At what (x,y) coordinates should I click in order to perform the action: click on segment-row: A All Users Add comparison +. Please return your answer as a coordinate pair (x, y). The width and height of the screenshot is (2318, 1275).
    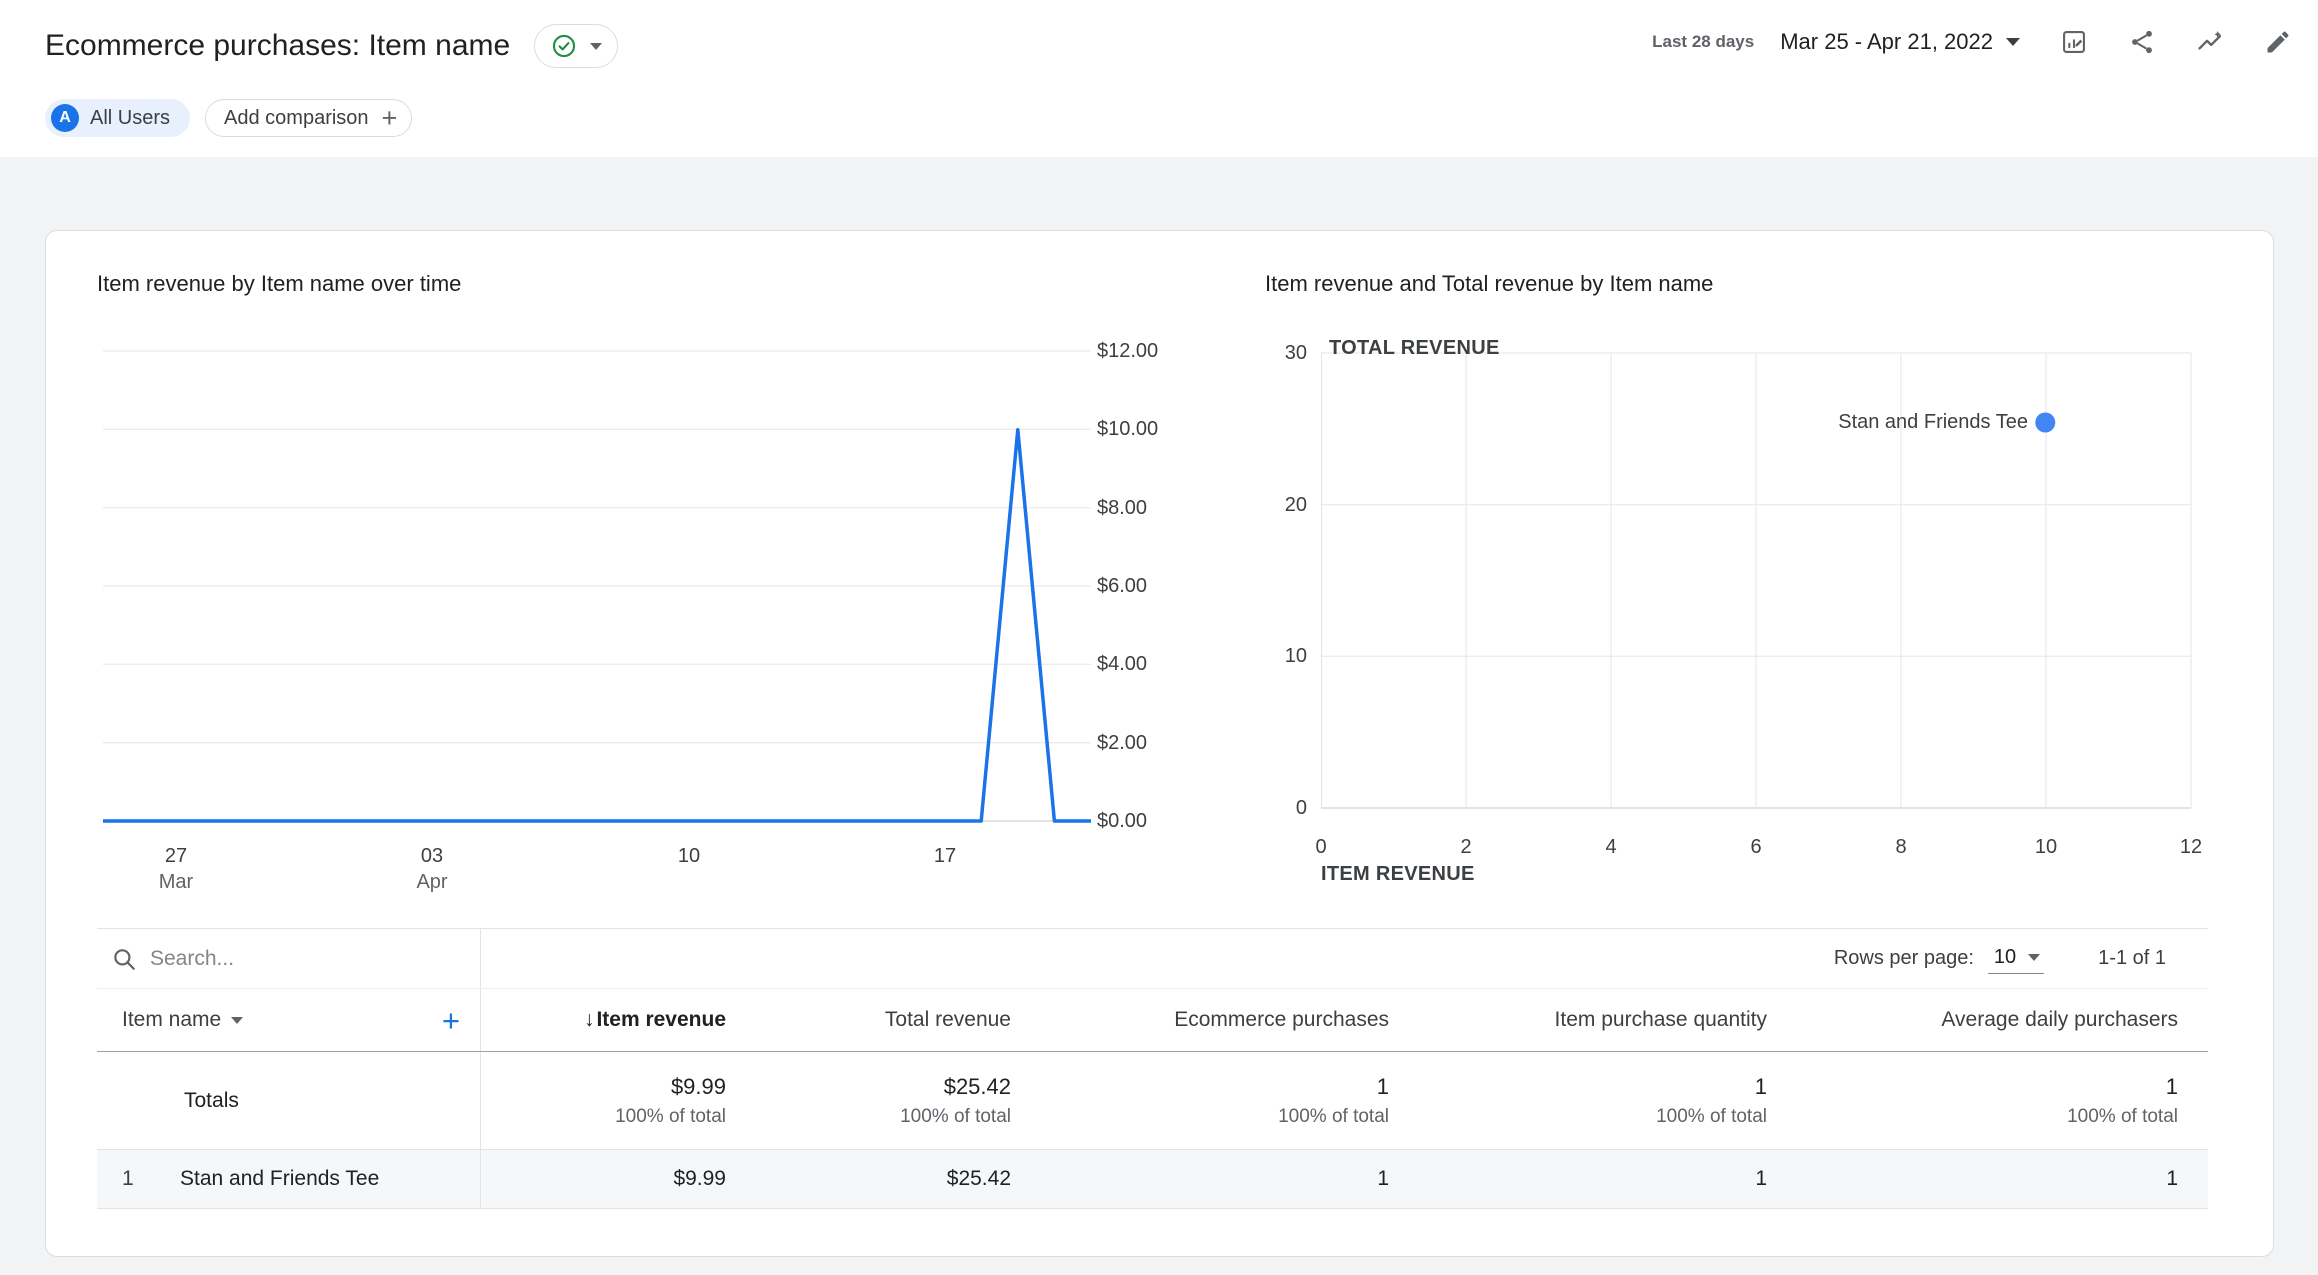
    Looking at the image, I should click on (229, 118).